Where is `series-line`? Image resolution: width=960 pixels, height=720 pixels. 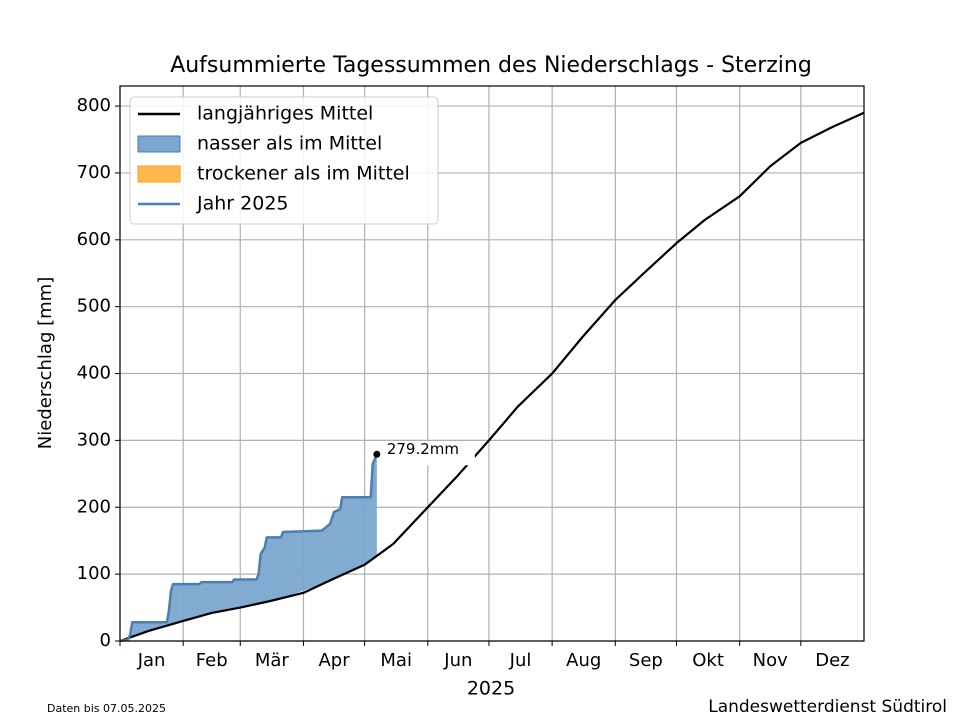 series-line is located at coordinates (248, 548).